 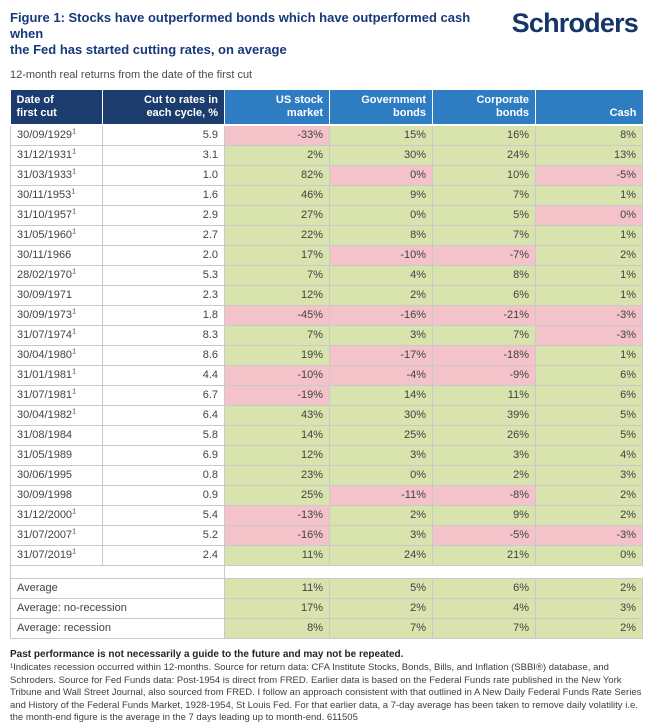 I want to click on return-cell-government_bonds: -16%, so click(x=381, y=315).